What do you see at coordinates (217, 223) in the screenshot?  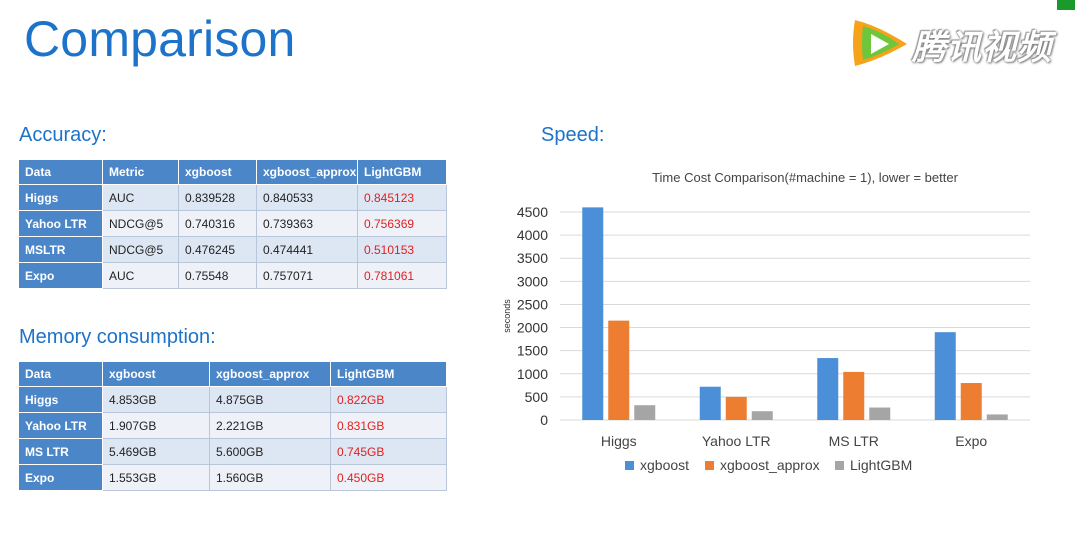 I see `table-cell: 0.740316` at bounding box center [217, 223].